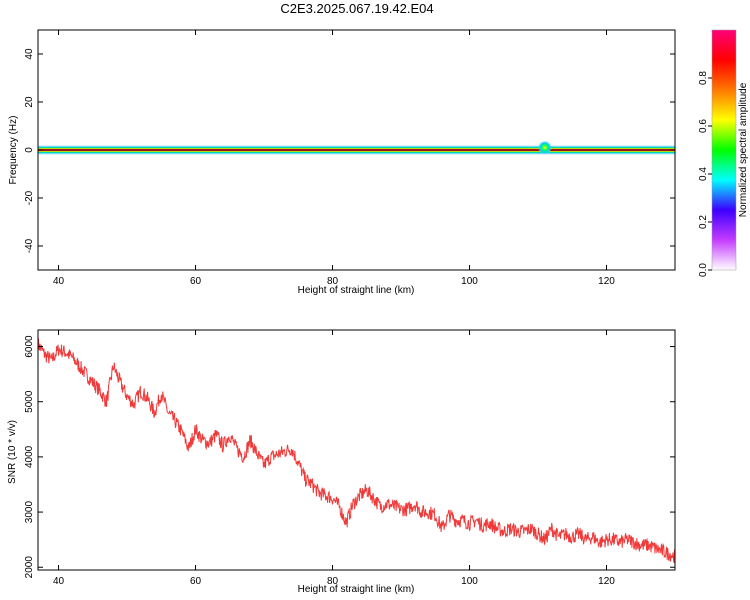 The height and width of the screenshot is (600, 750). I want to click on spectrogram-y-tick-label: 20, so click(29, 102).